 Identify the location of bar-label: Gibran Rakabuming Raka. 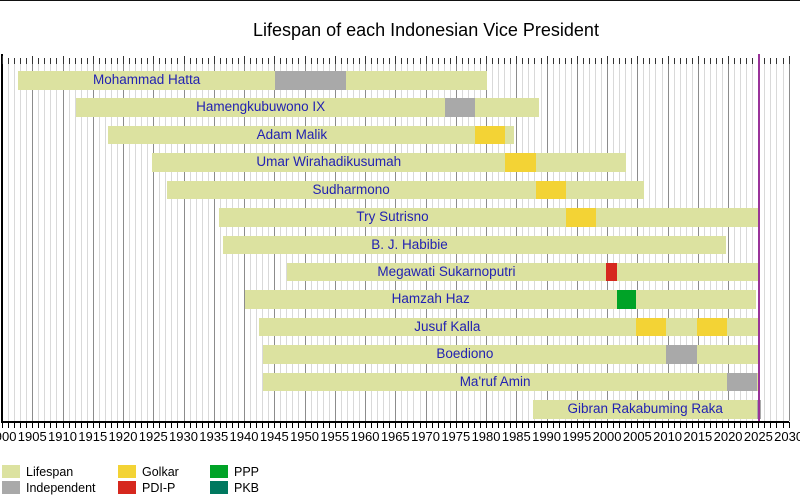
(645, 409).